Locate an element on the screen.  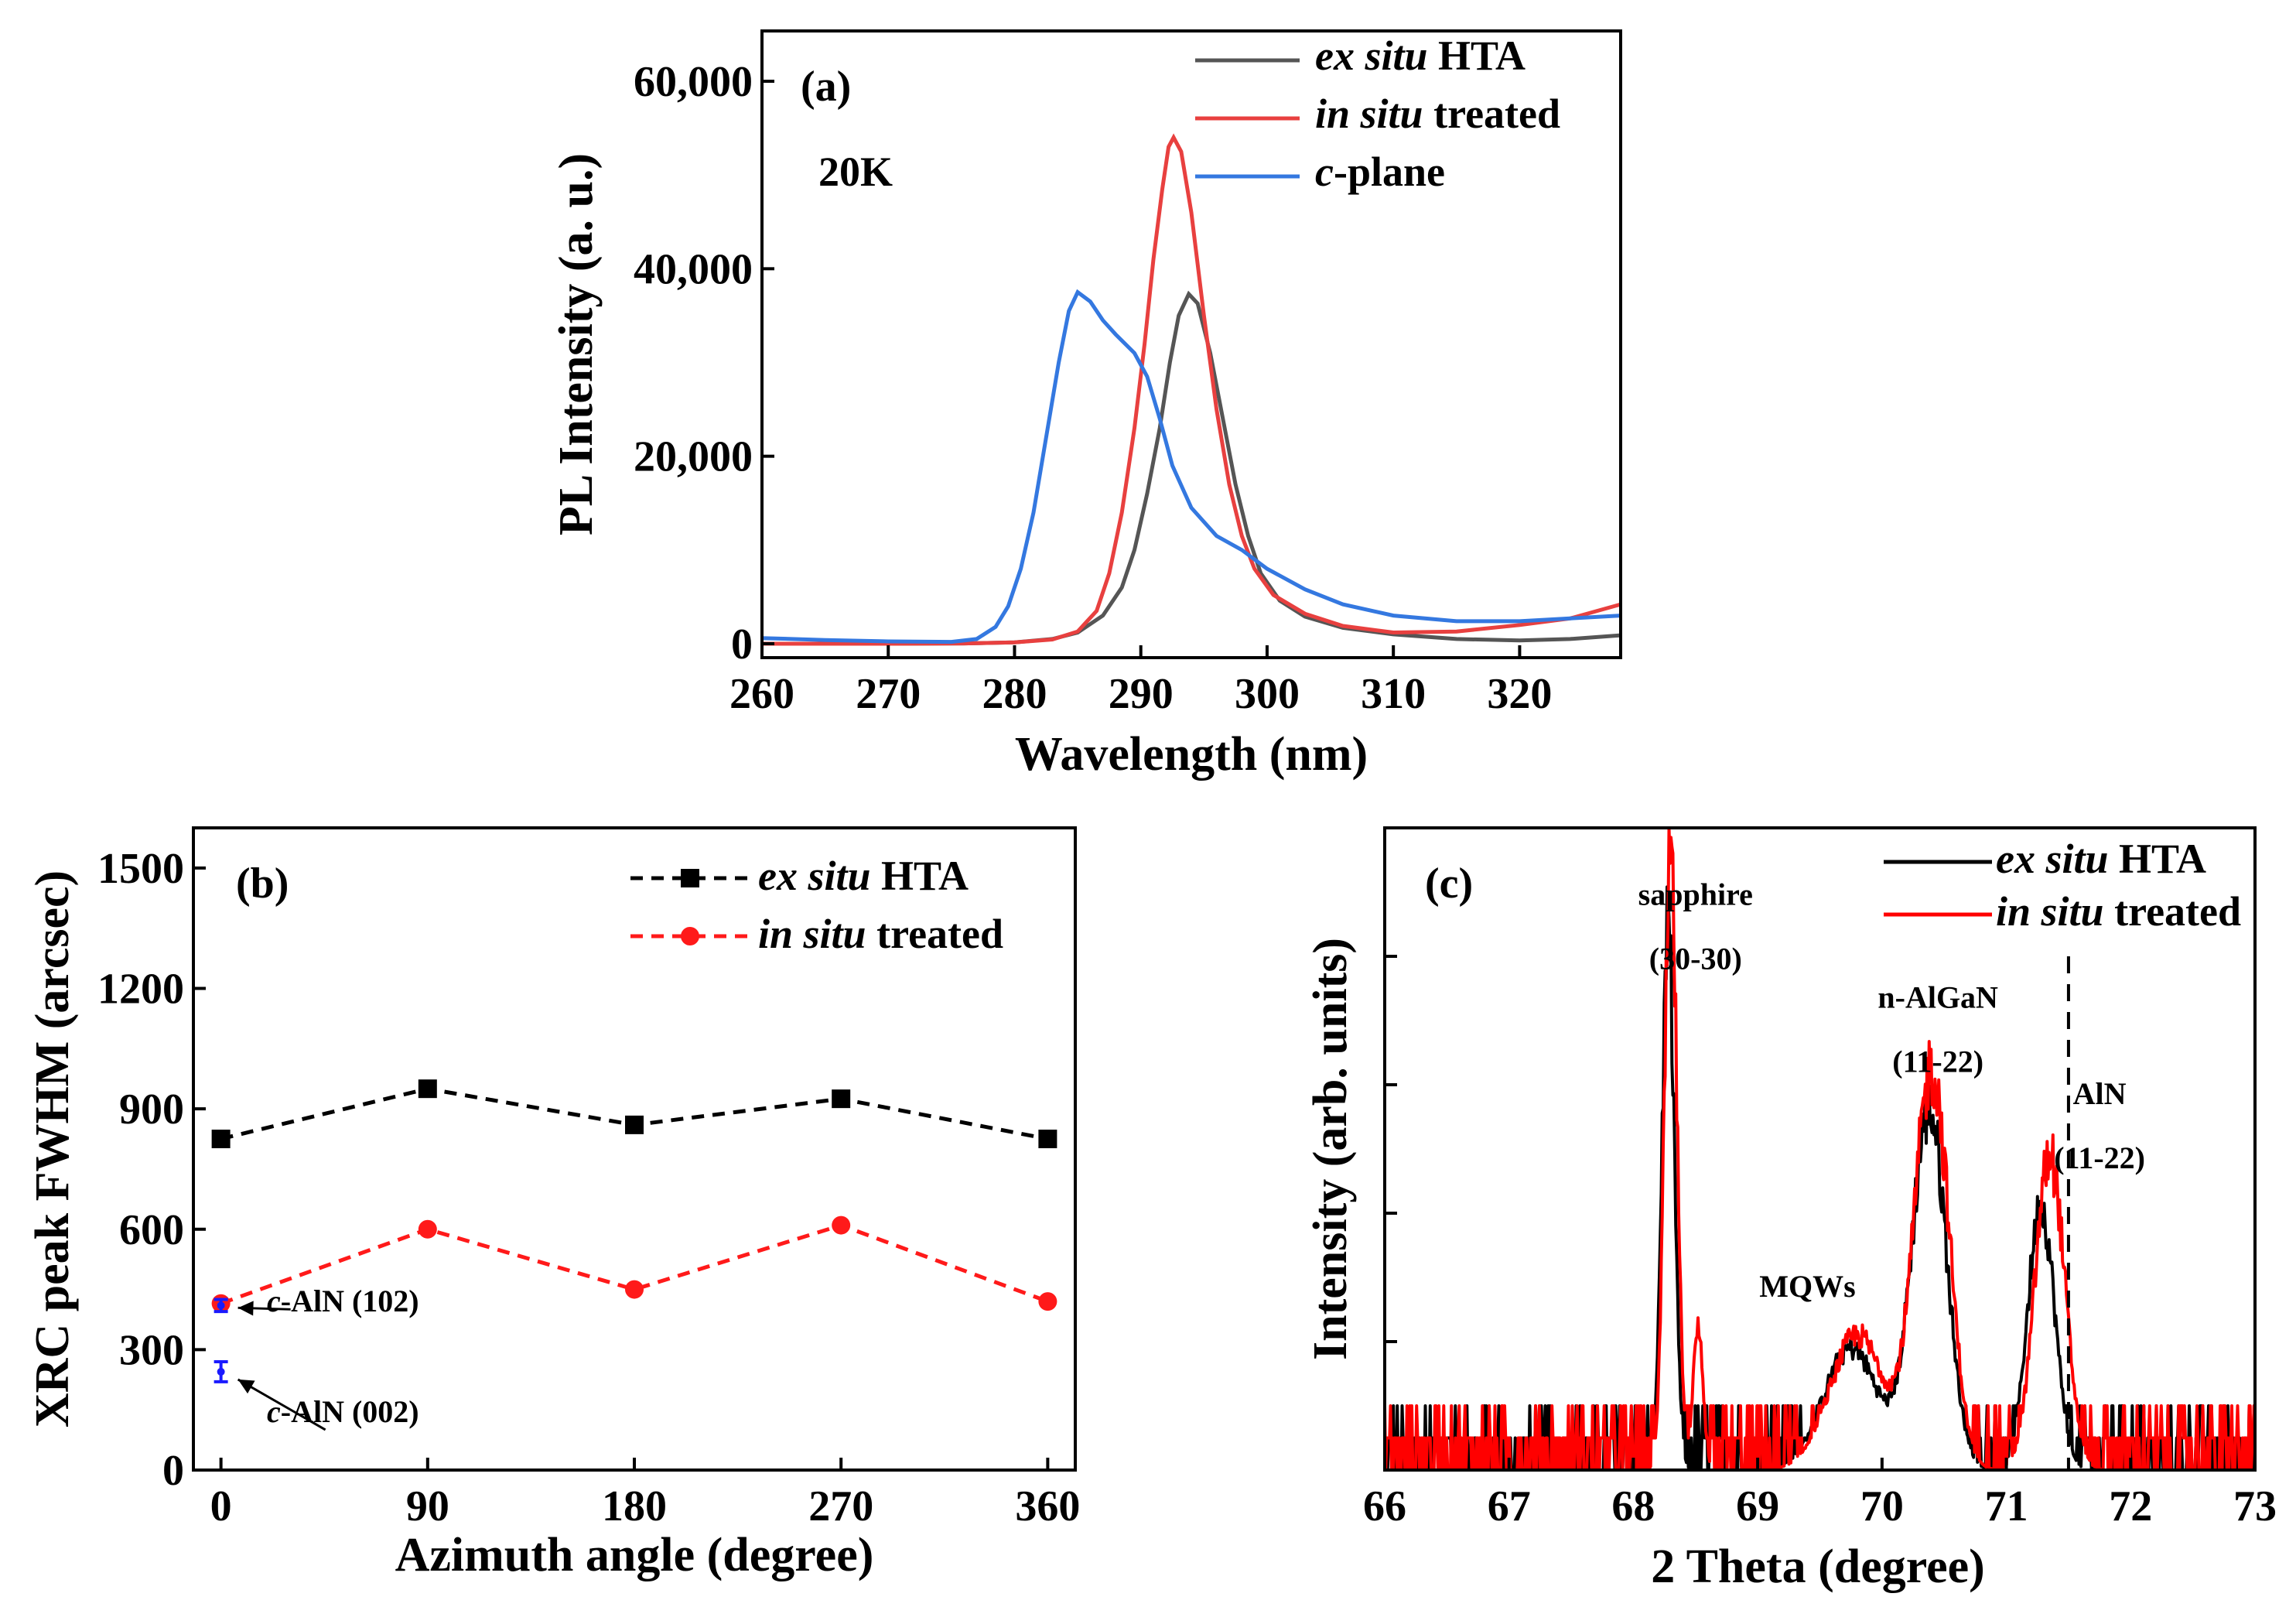
panel-c-xtick-label: 71 is located at coordinates (2007, 1506).